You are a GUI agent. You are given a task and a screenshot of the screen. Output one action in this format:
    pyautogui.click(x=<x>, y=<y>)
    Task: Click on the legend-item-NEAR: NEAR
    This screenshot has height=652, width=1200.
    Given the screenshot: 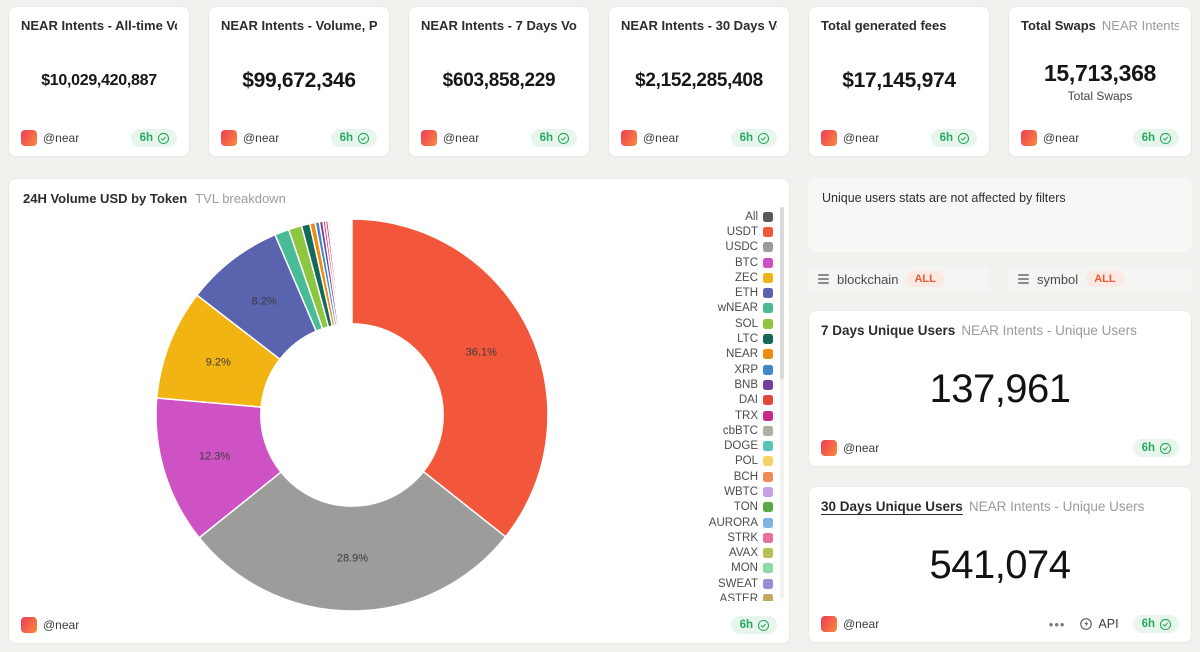 What is the action you would take?
    pyautogui.click(x=725, y=354)
    